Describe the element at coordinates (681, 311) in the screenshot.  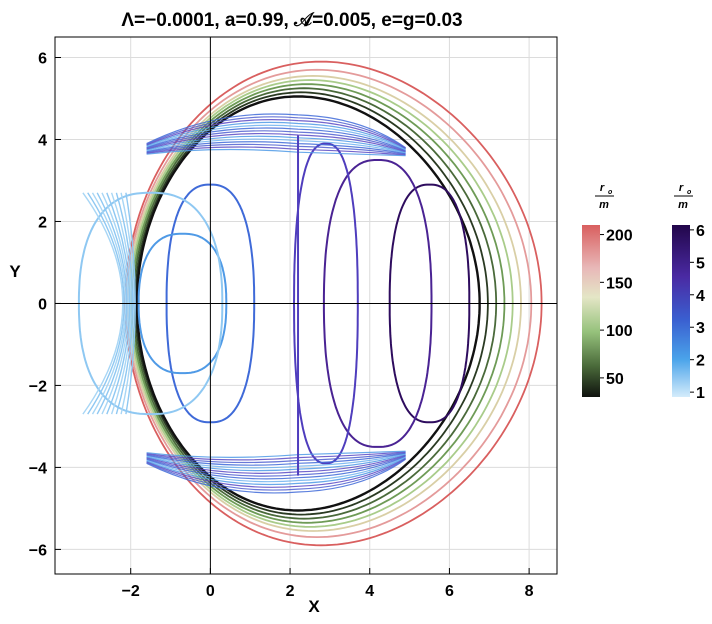
I see `legend-inner-bar` at that location.